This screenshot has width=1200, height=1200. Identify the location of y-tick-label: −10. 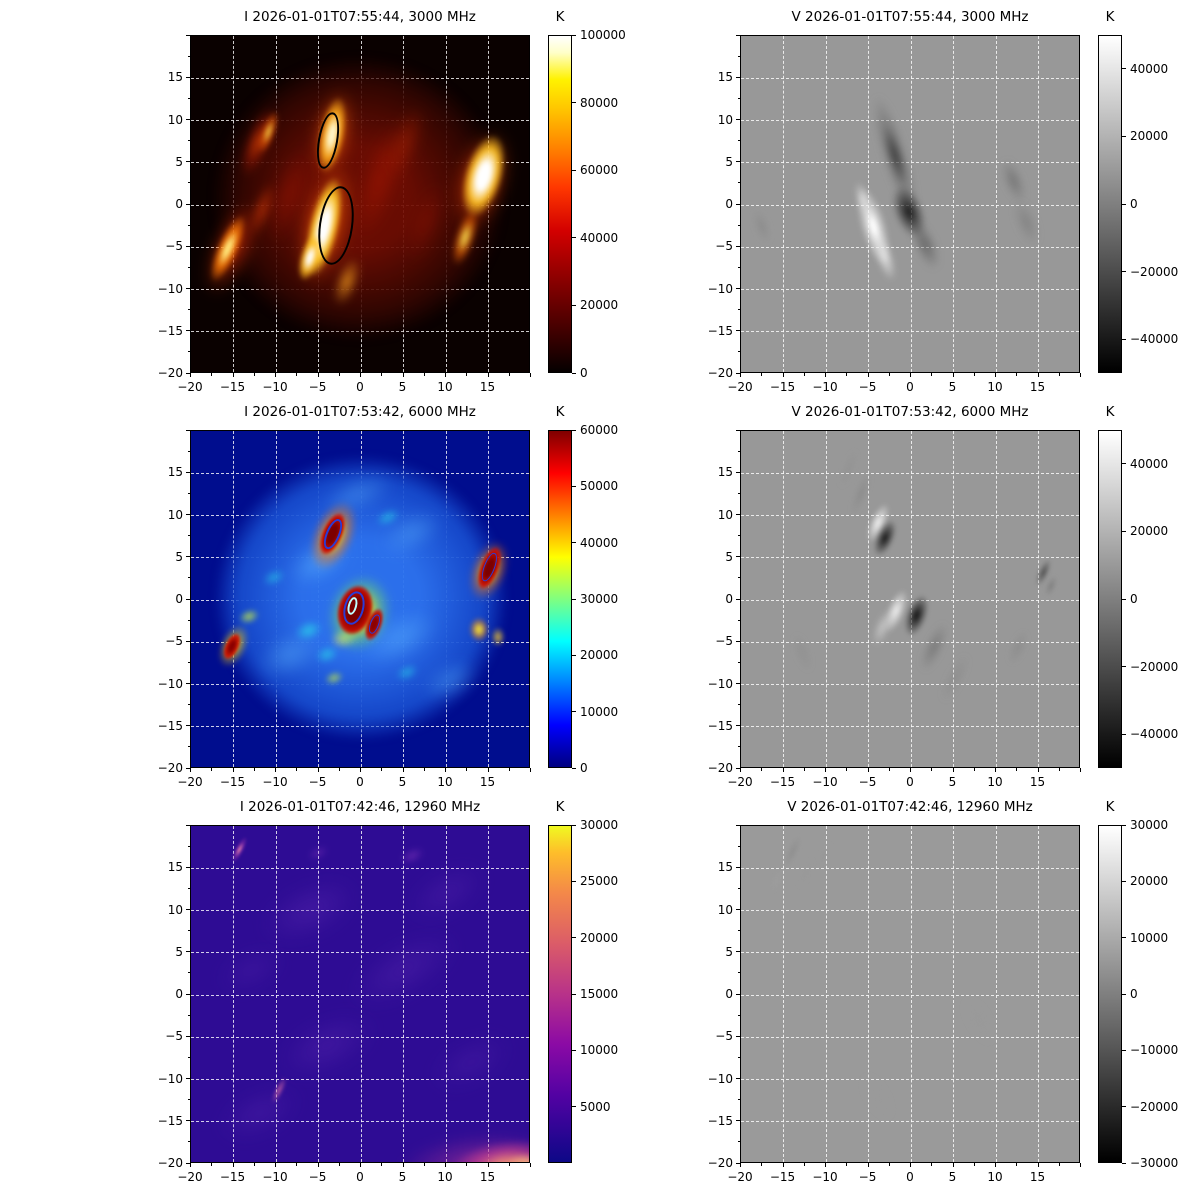
(720, 683).